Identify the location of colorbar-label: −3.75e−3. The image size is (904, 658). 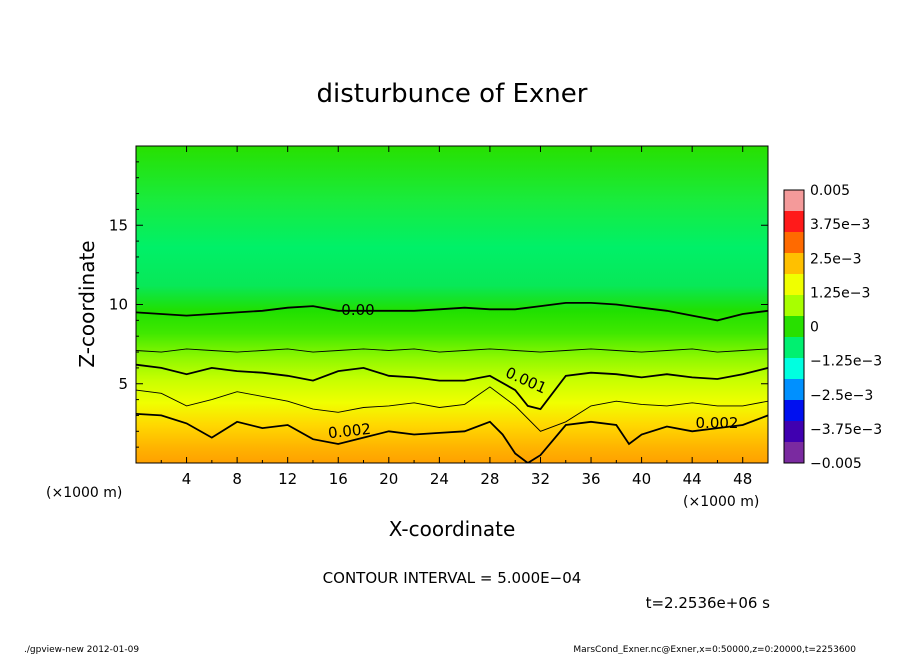
(846, 430).